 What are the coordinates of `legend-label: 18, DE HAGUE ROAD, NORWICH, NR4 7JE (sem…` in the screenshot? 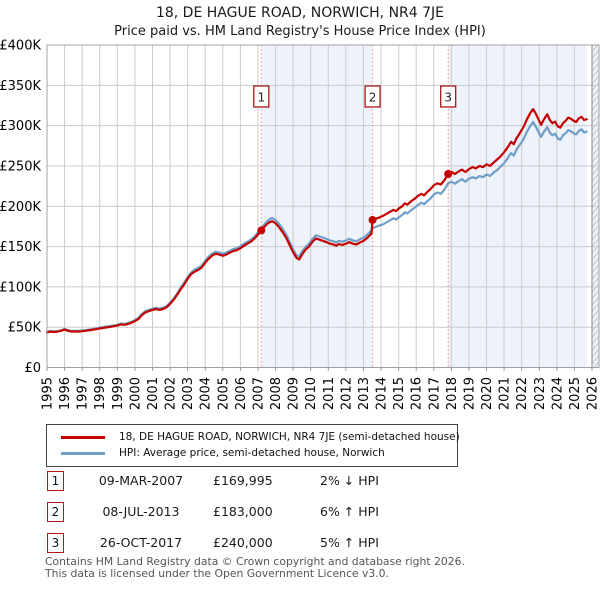 It's located at (289, 437).